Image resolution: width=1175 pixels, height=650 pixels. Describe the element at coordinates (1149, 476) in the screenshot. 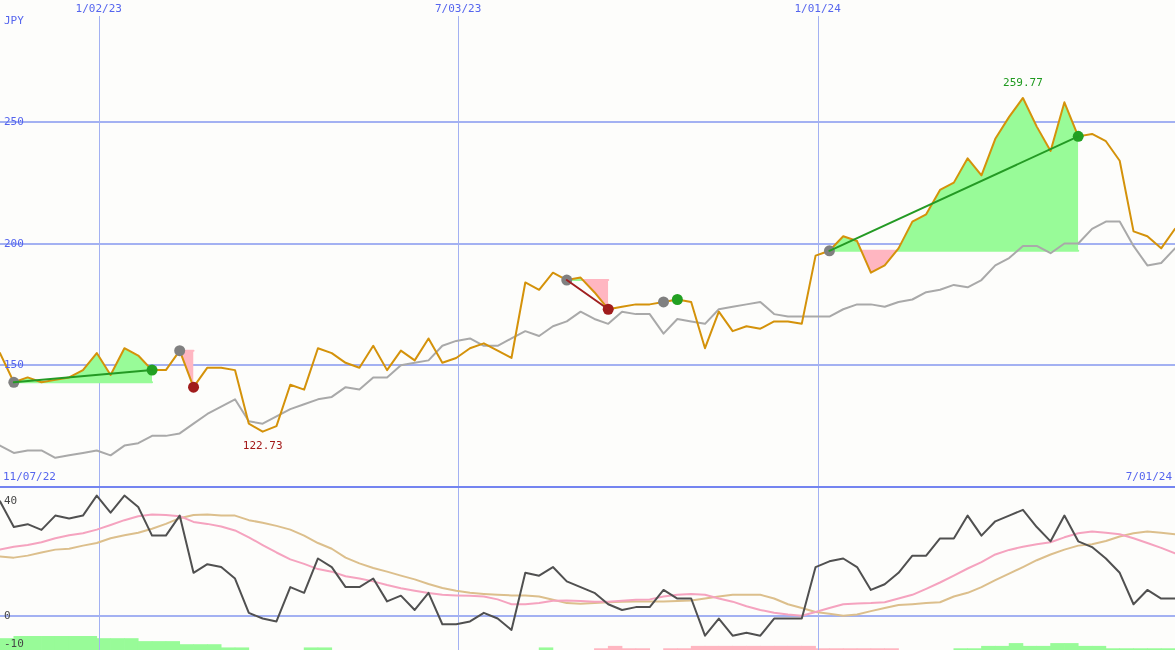

I see `annotation: 7/01/24` at that location.